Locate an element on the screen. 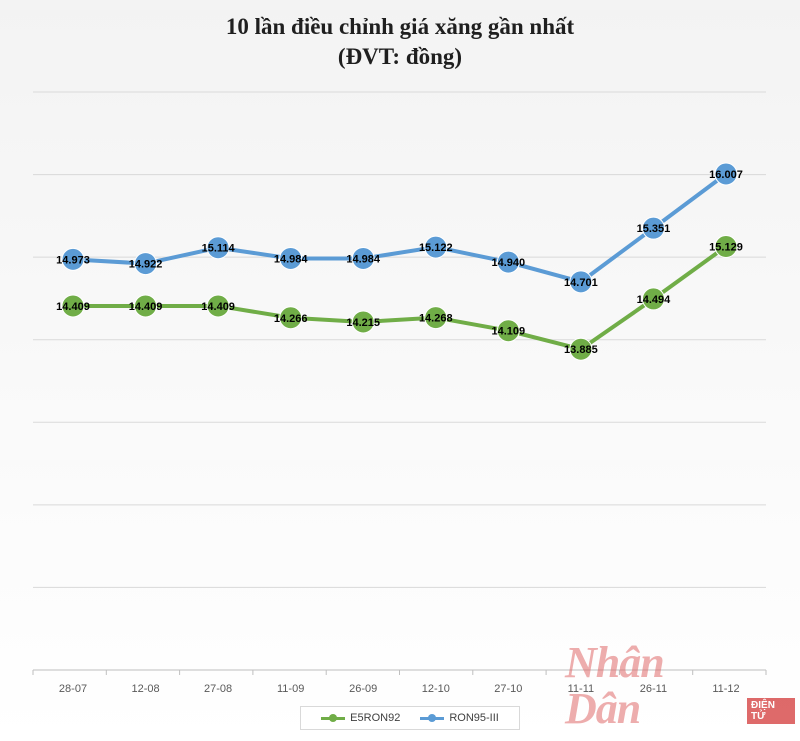 The height and width of the screenshot is (741, 800). data-label: 14.215 is located at coordinates (363, 323).